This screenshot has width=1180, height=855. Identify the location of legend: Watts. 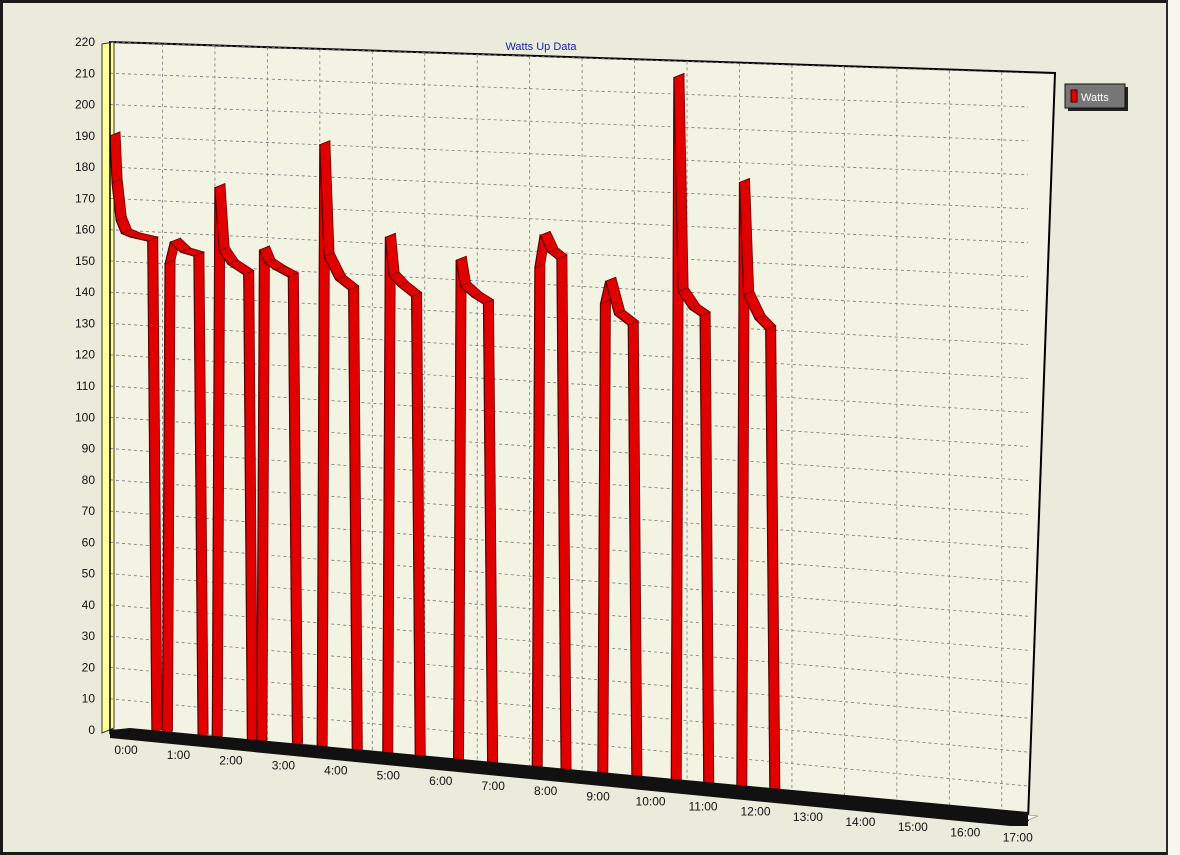
(1096, 97).